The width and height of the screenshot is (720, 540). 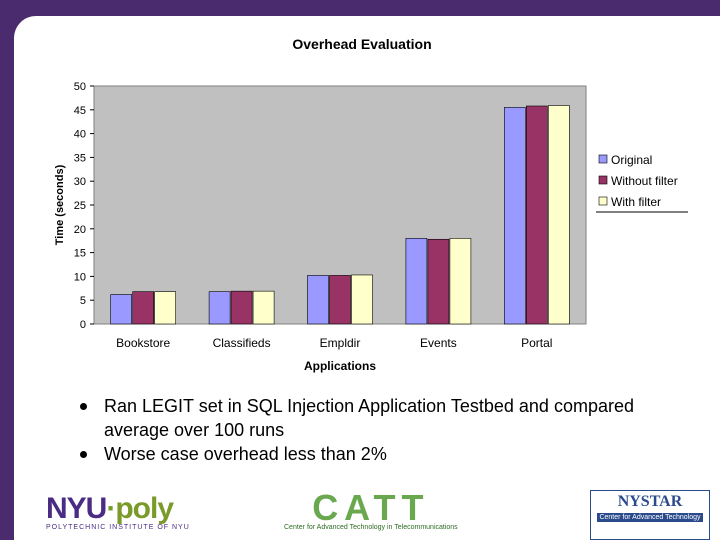 I want to click on x-tick-label: Classifieds, so click(x=242, y=343).